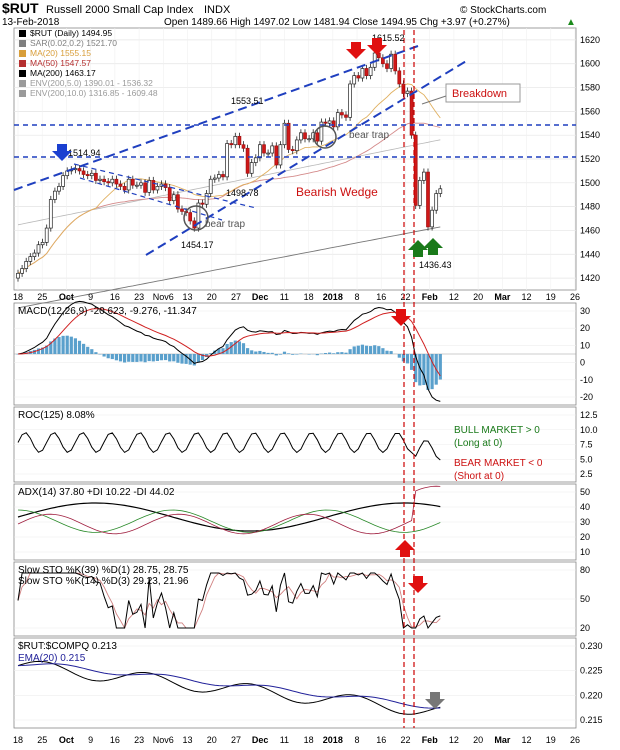 The image size is (620, 750). Describe the element at coordinates (94, 93) in the screenshot. I see `legend-entry: ENV(200,10.0) 1316.85 - 1609.48` at that location.